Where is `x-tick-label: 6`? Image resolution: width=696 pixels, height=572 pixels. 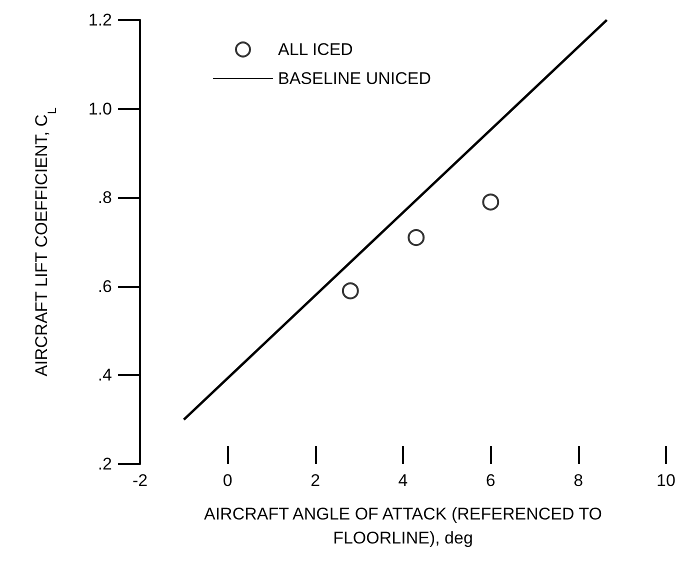
x-tick-label: 6 is located at coordinates (491, 480).